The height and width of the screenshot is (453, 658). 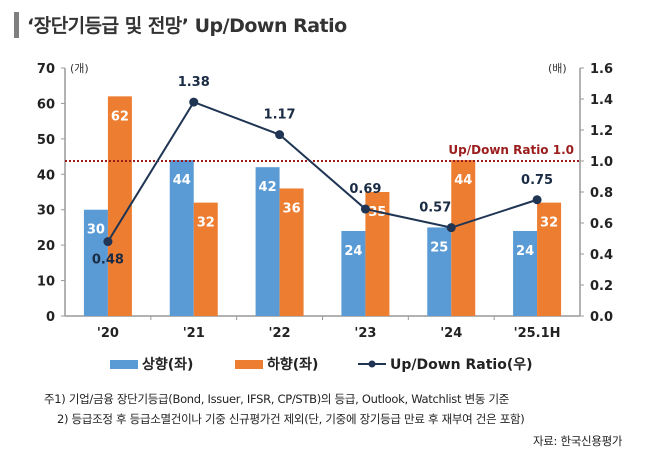 I want to click on ratio-label: 1.38, so click(x=194, y=82).